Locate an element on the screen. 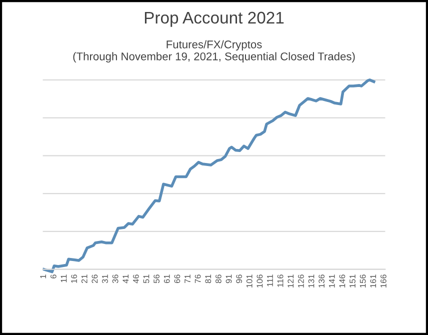 This screenshot has height=335, width=428. x-tick-label: 136 is located at coordinates (321, 281).